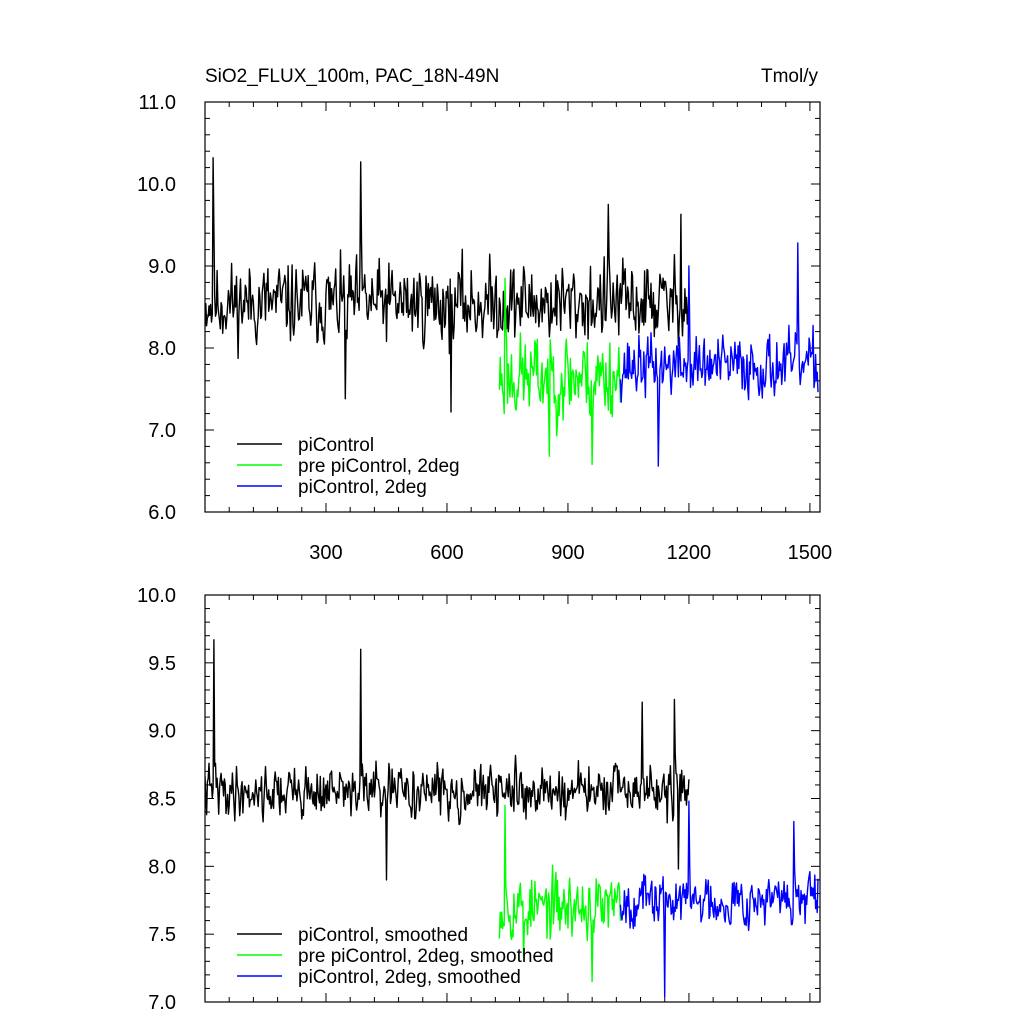 This screenshot has height=1029, width=1024. What do you see at coordinates (325, 553) in the screenshot?
I see `x-tick-label: 300` at bounding box center [325, 553].